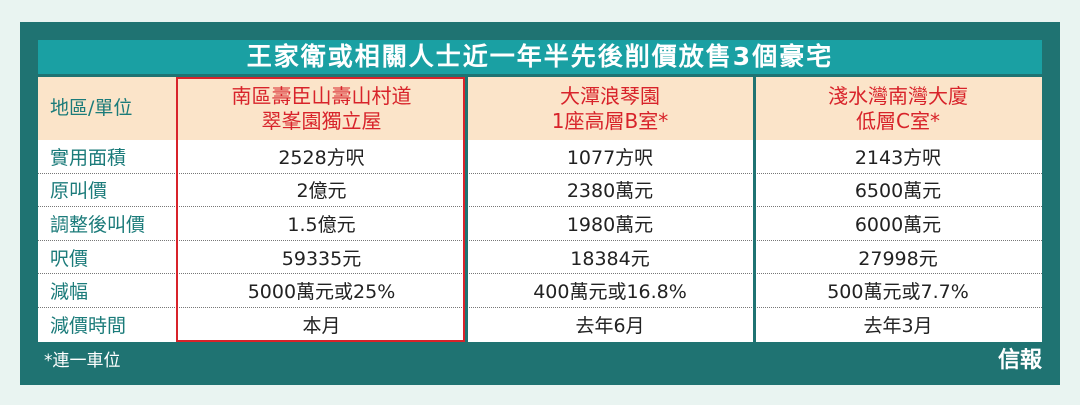 Image resolution: width=1080 pixels, height=405 pixels. I want to click on cell: 1980萬元, so click(610, 224).